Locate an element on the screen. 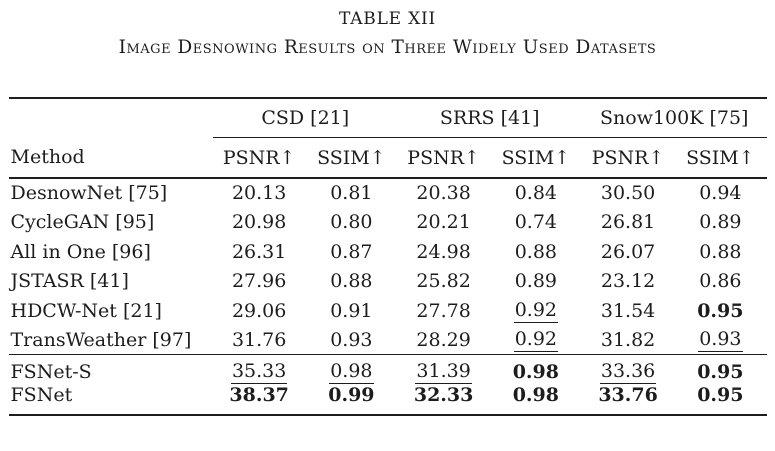  value-text: 23.12 is located at coordinates (628, 281).